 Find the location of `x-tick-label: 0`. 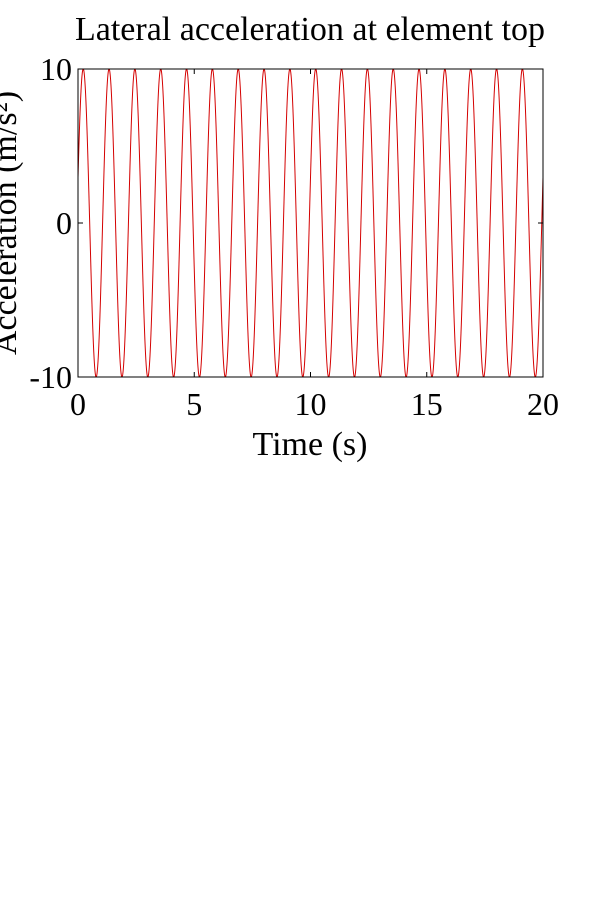

x-tick-label: 0 is located at coordinates (78, 404).